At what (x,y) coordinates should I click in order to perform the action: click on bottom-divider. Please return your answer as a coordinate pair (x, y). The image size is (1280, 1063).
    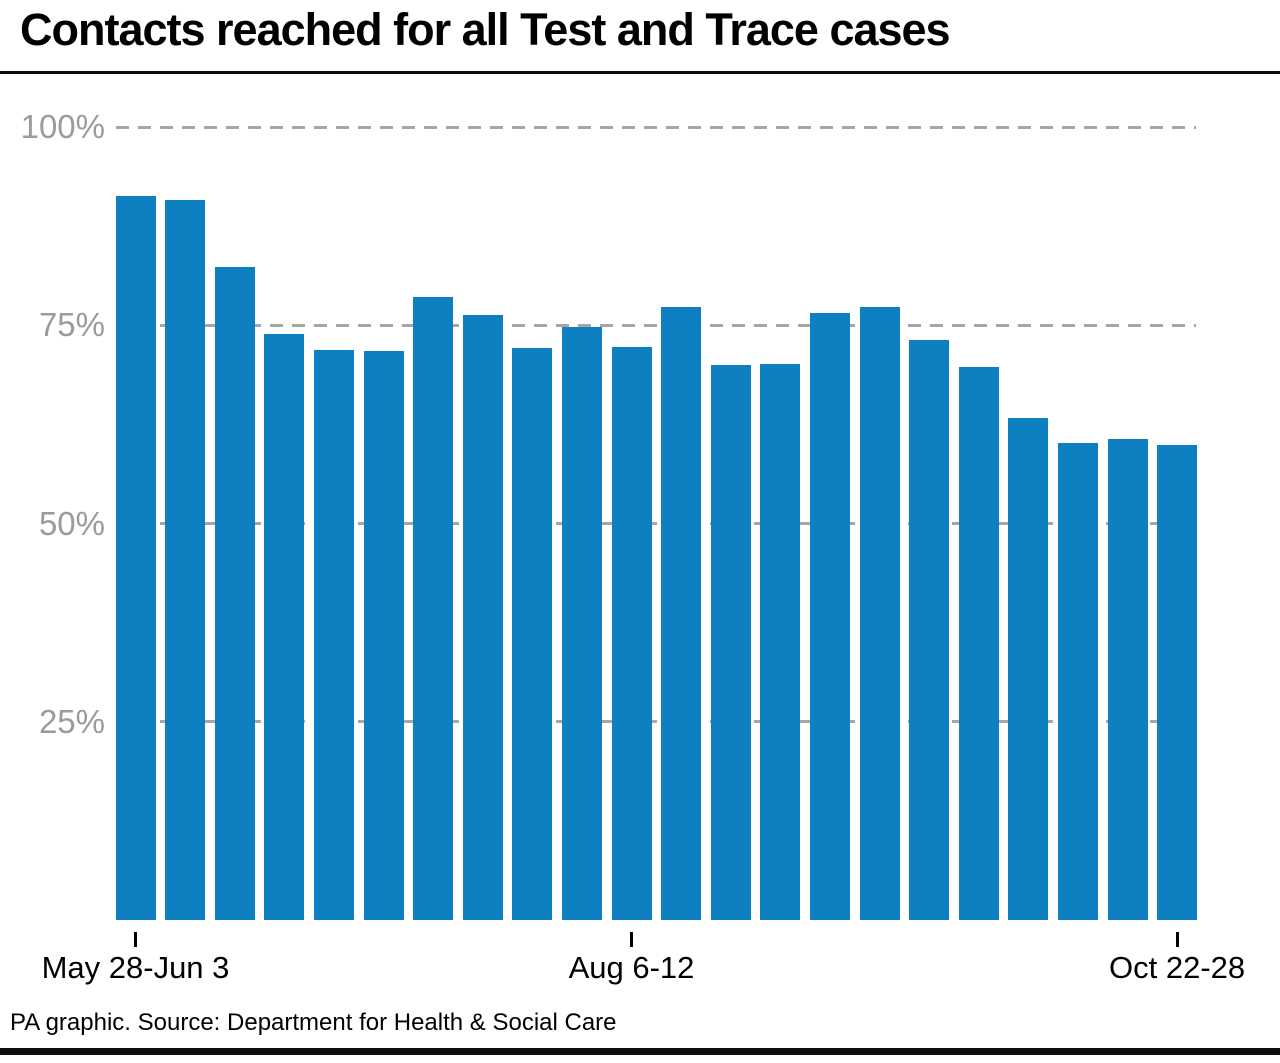
    Looking at the image, I should click on (640, 1051).